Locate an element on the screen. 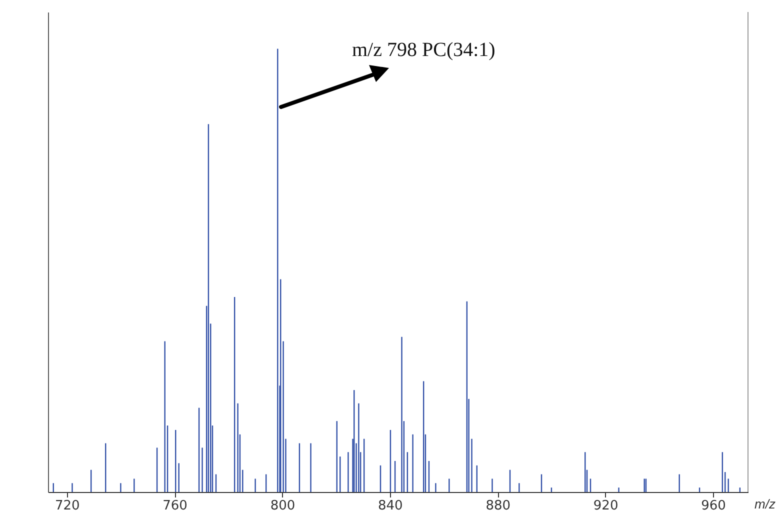  x-axis-title: m/z is located at coordinates (765, 504).